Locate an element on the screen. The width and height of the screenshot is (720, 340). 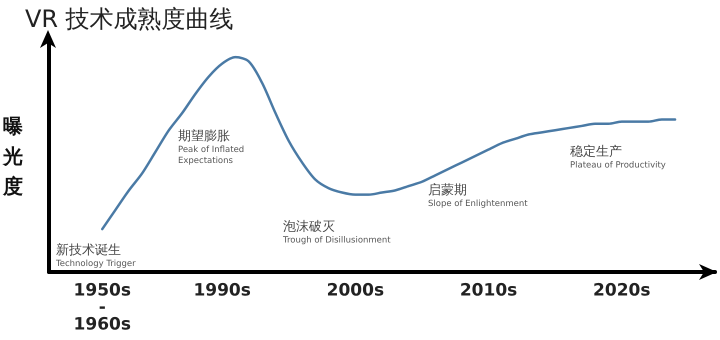
y-axis-title: 曝光度 is located at coordinates (12, 156).